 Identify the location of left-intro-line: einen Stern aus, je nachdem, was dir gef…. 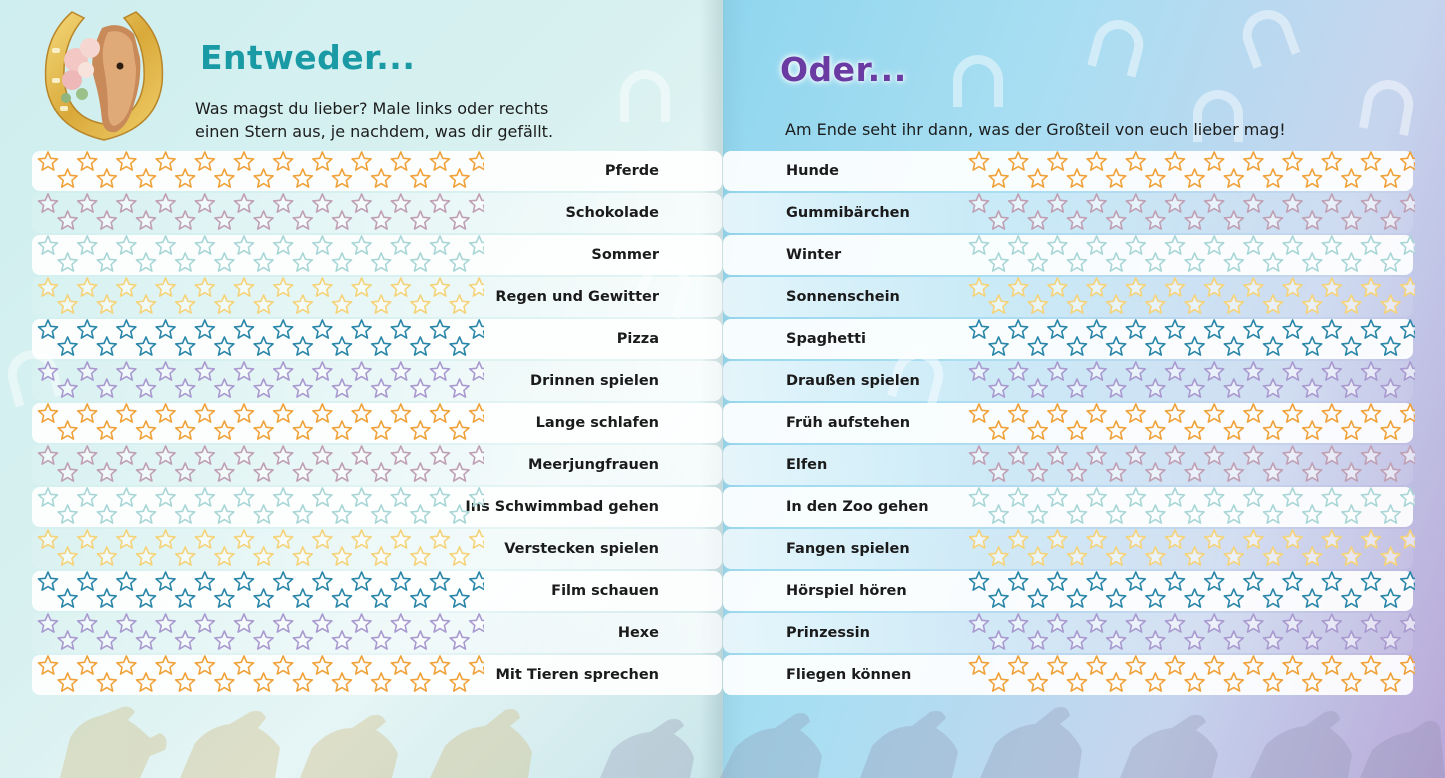
(374, 131).